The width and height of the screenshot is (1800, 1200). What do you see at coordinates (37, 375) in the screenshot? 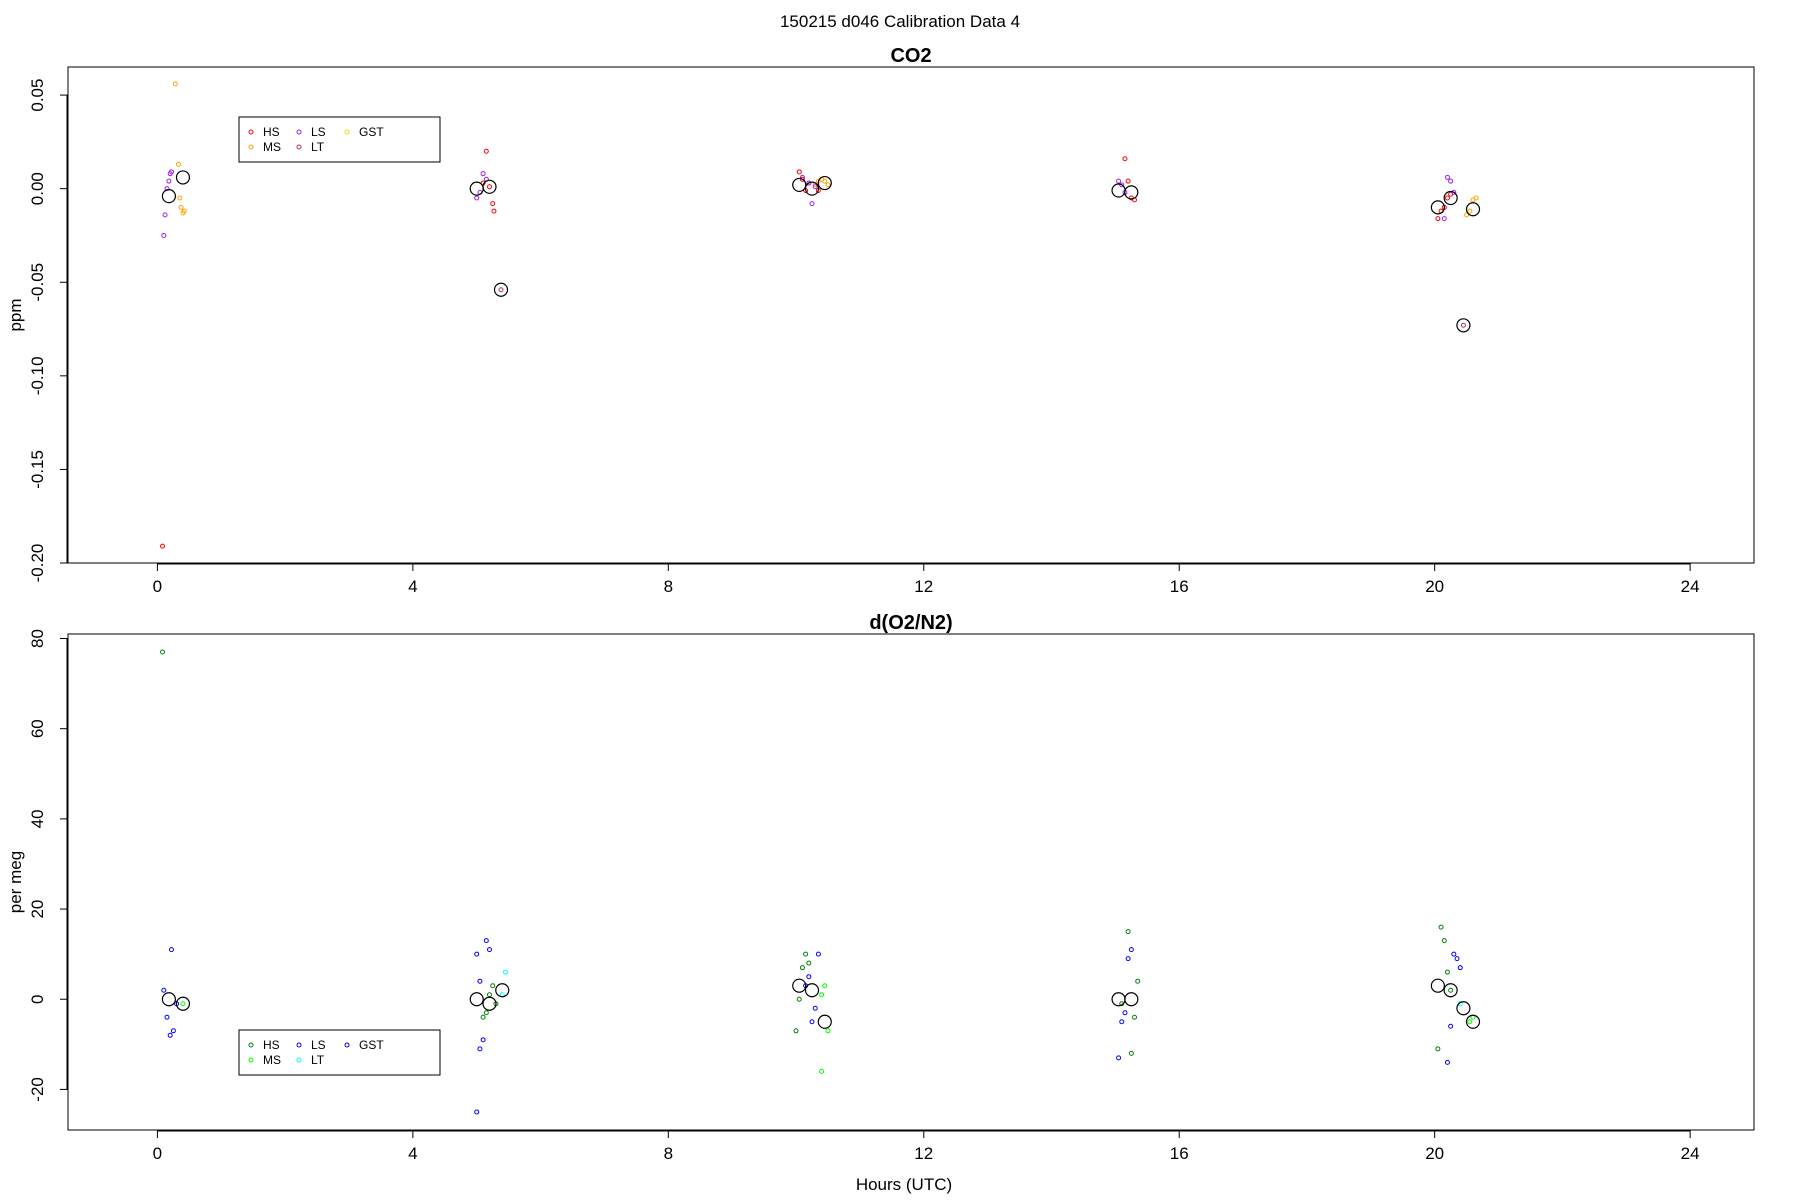
I see `y-tick-label: -0.10` at bounding box center [37, 375].